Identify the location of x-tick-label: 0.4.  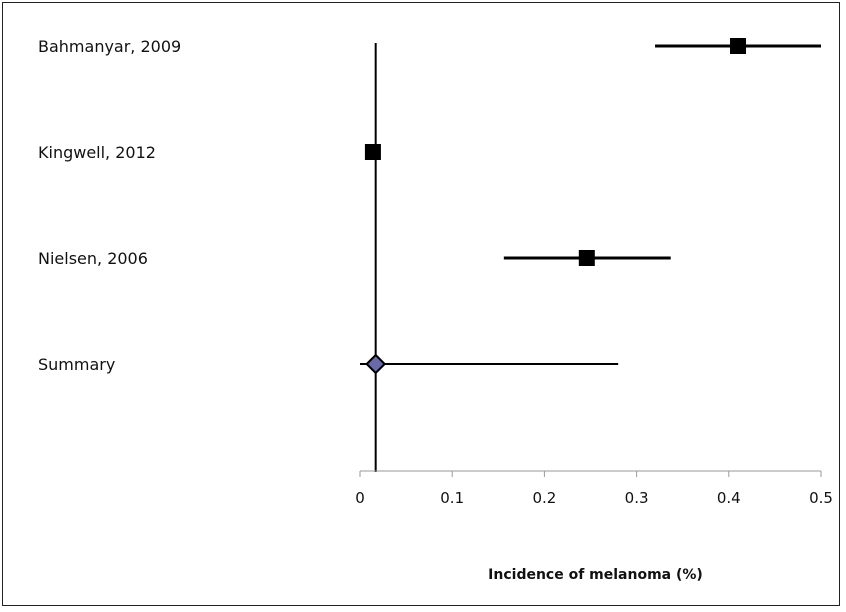
(729, 498).